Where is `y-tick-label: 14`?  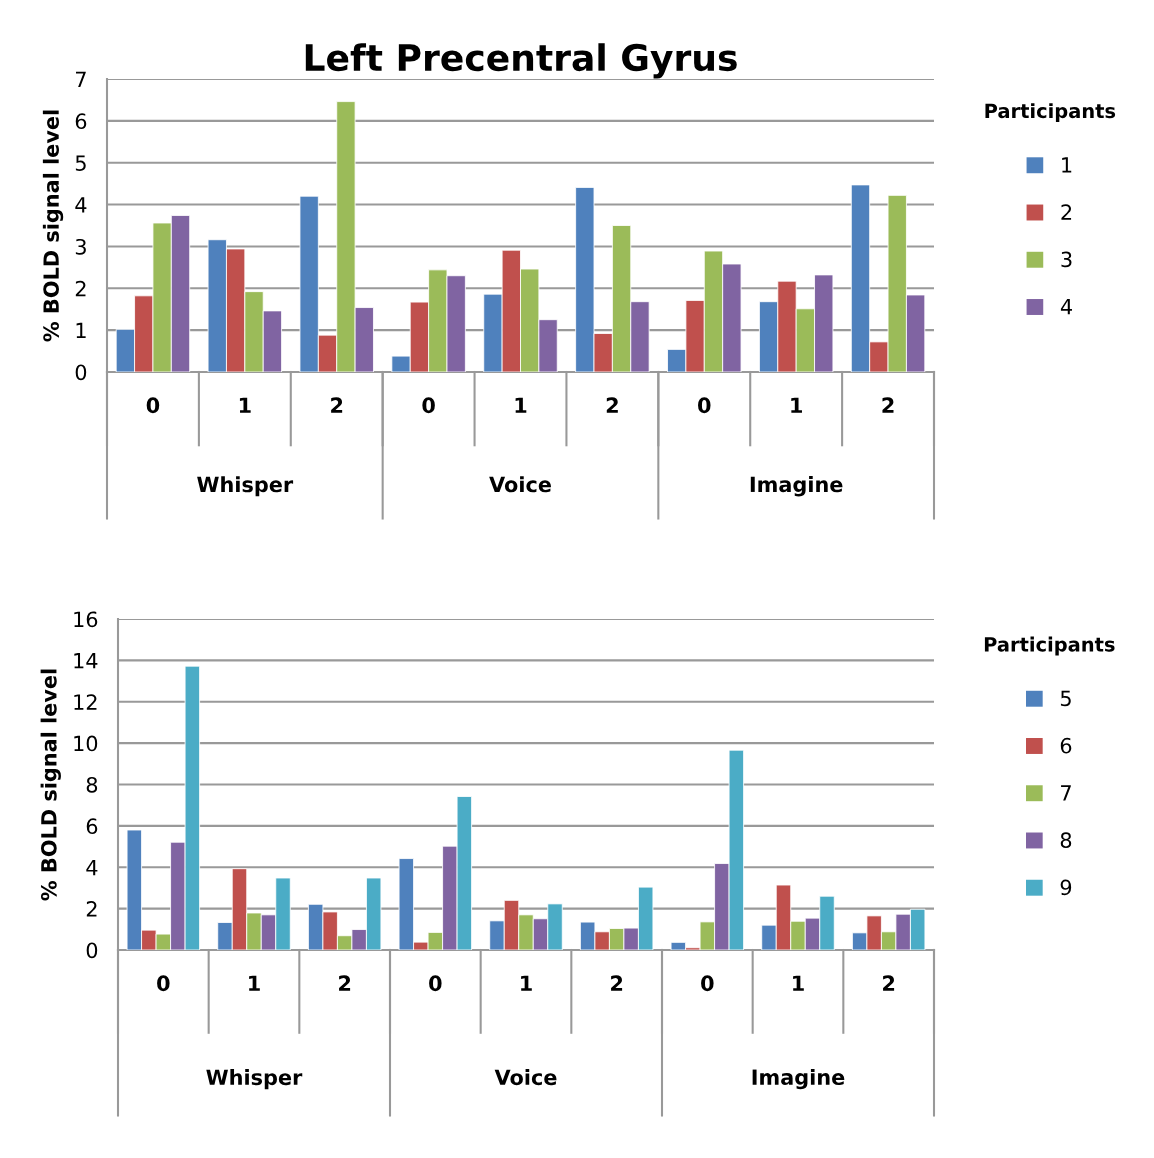 y-tick-label: 14 is located at coordinates (86, 661).